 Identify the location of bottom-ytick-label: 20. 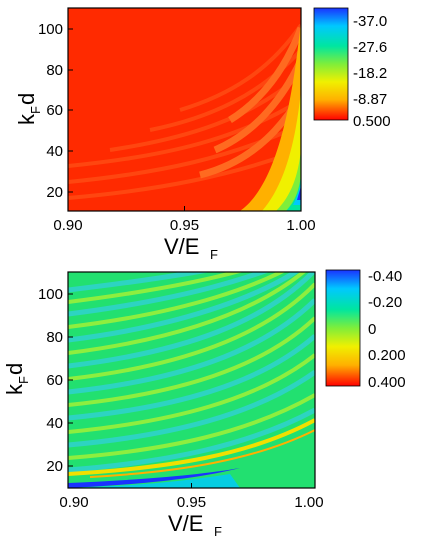
(54, 466).